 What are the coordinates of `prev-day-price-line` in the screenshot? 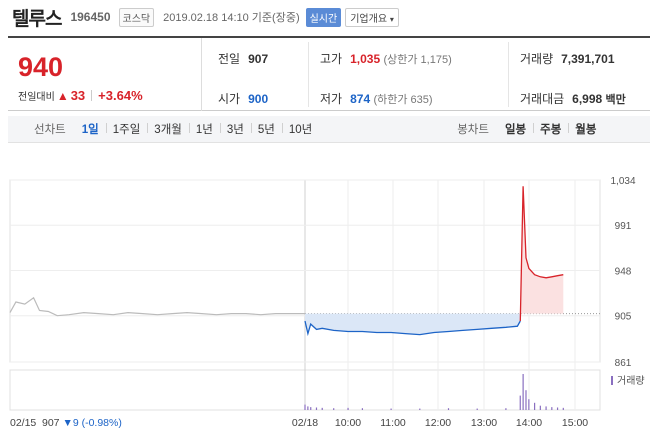 It's located at (157, 306).